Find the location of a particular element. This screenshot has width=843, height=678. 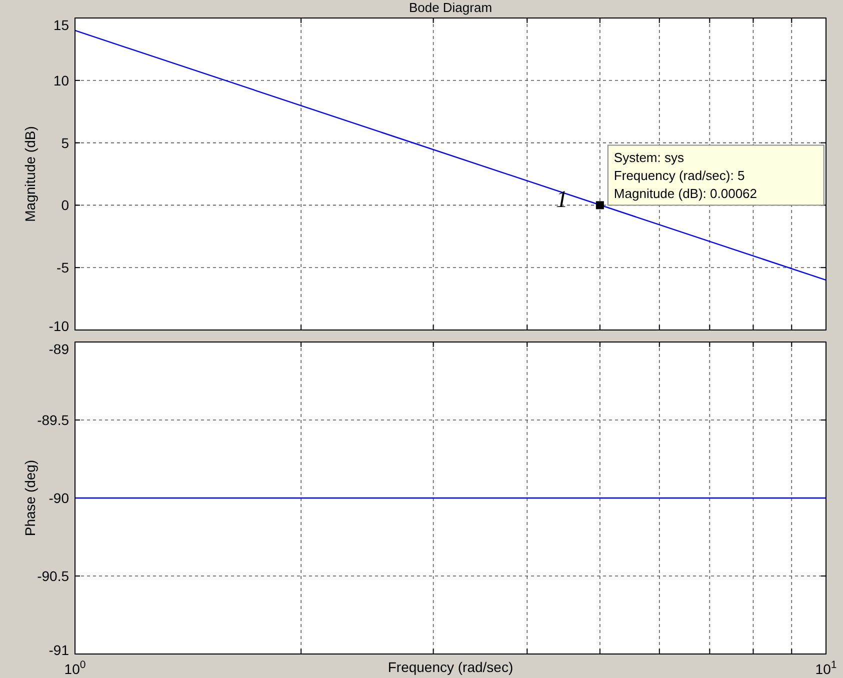

y-axis-title: Magnitude (dB) is located at coordinates (30, 174).